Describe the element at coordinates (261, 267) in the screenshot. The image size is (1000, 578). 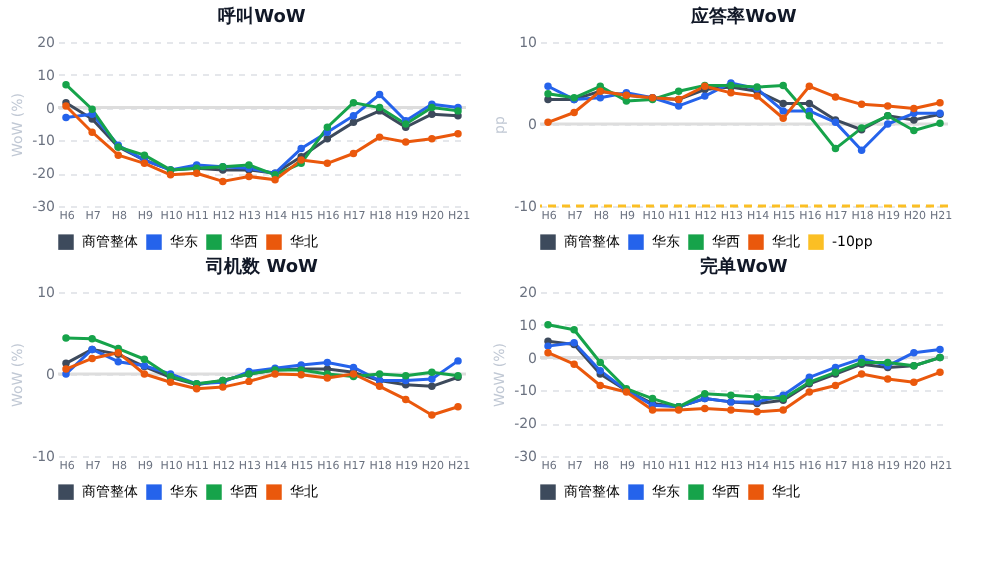
I see `chart-title: 司机数 WoW` at that location.